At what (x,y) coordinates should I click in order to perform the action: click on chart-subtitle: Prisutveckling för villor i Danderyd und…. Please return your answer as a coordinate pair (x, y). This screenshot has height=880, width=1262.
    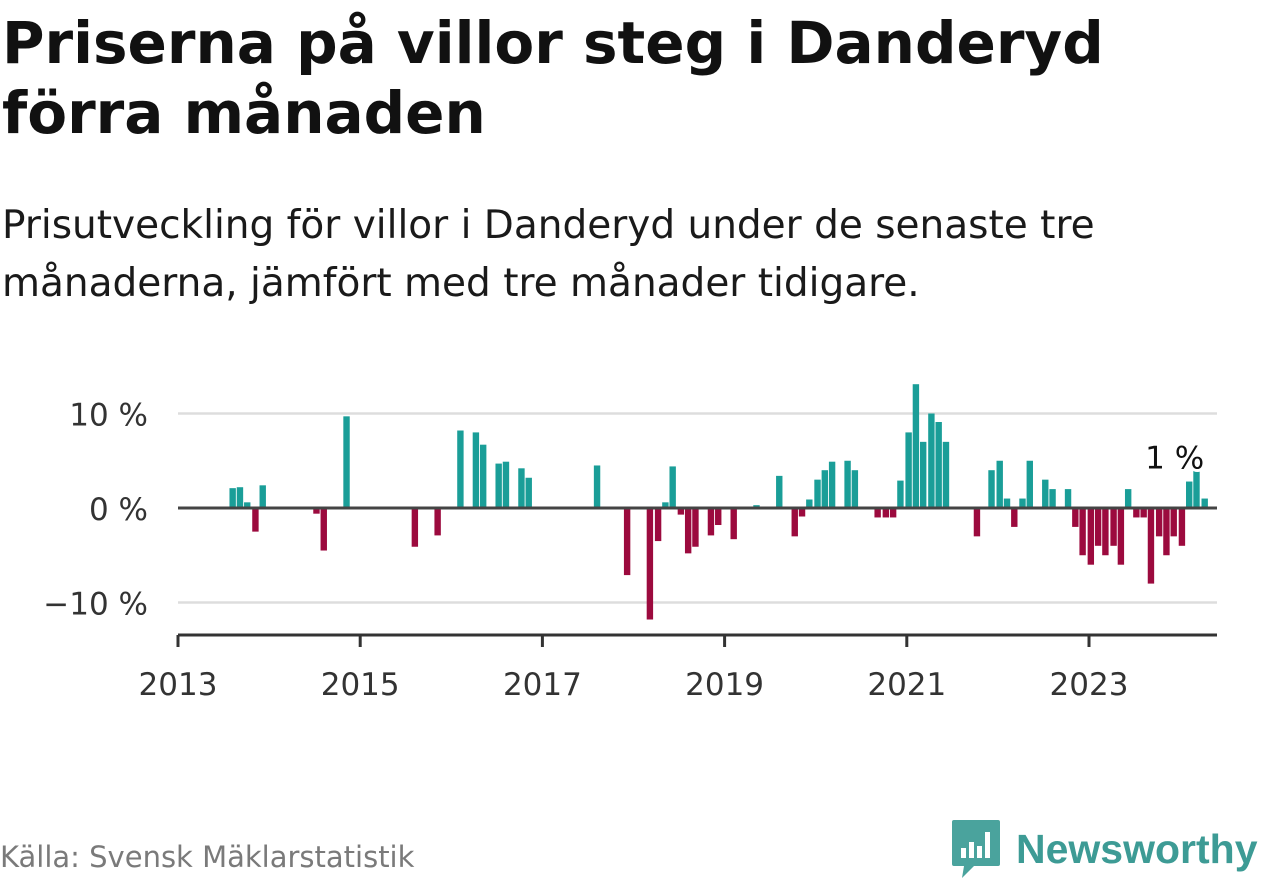
    Looking at the image, I should click on (548, 254).